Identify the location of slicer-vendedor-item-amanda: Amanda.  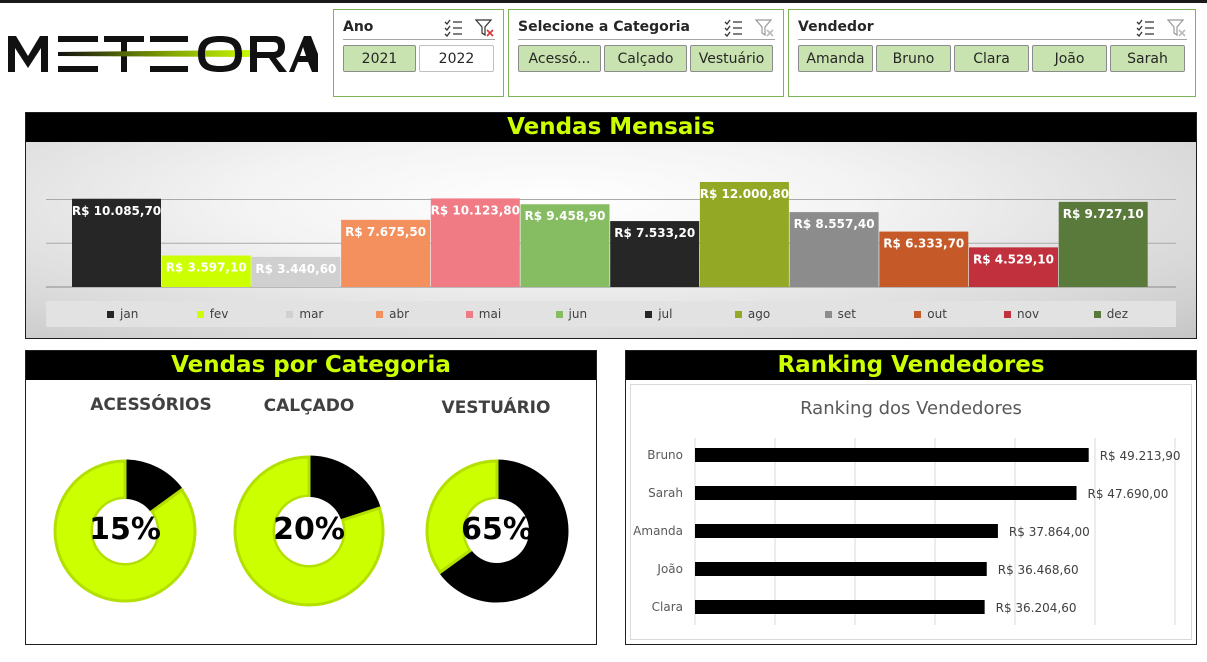
(835, 58).